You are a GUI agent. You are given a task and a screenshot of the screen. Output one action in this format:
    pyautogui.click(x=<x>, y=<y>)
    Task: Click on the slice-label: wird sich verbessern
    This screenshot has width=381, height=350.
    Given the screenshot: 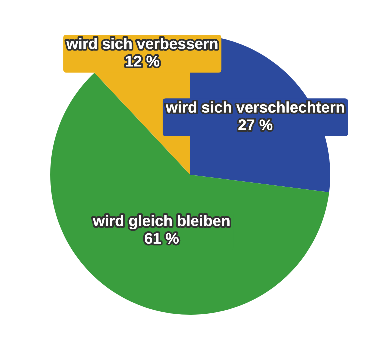 What is the action you would take?
    pyautogui.click(x=142, y=44)
    